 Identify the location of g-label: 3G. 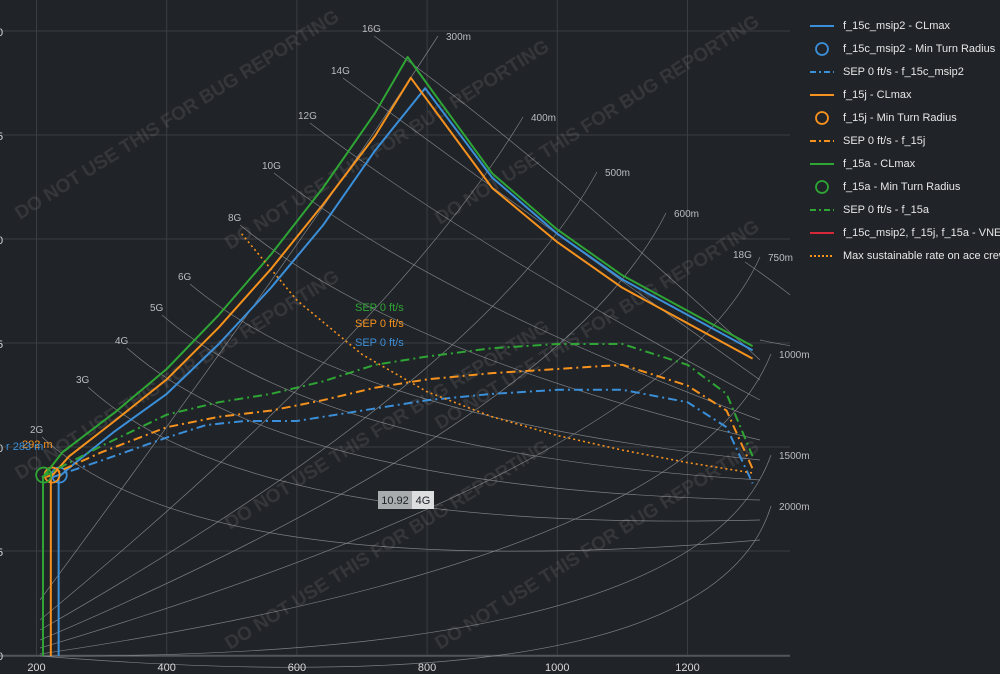
(83, 380).